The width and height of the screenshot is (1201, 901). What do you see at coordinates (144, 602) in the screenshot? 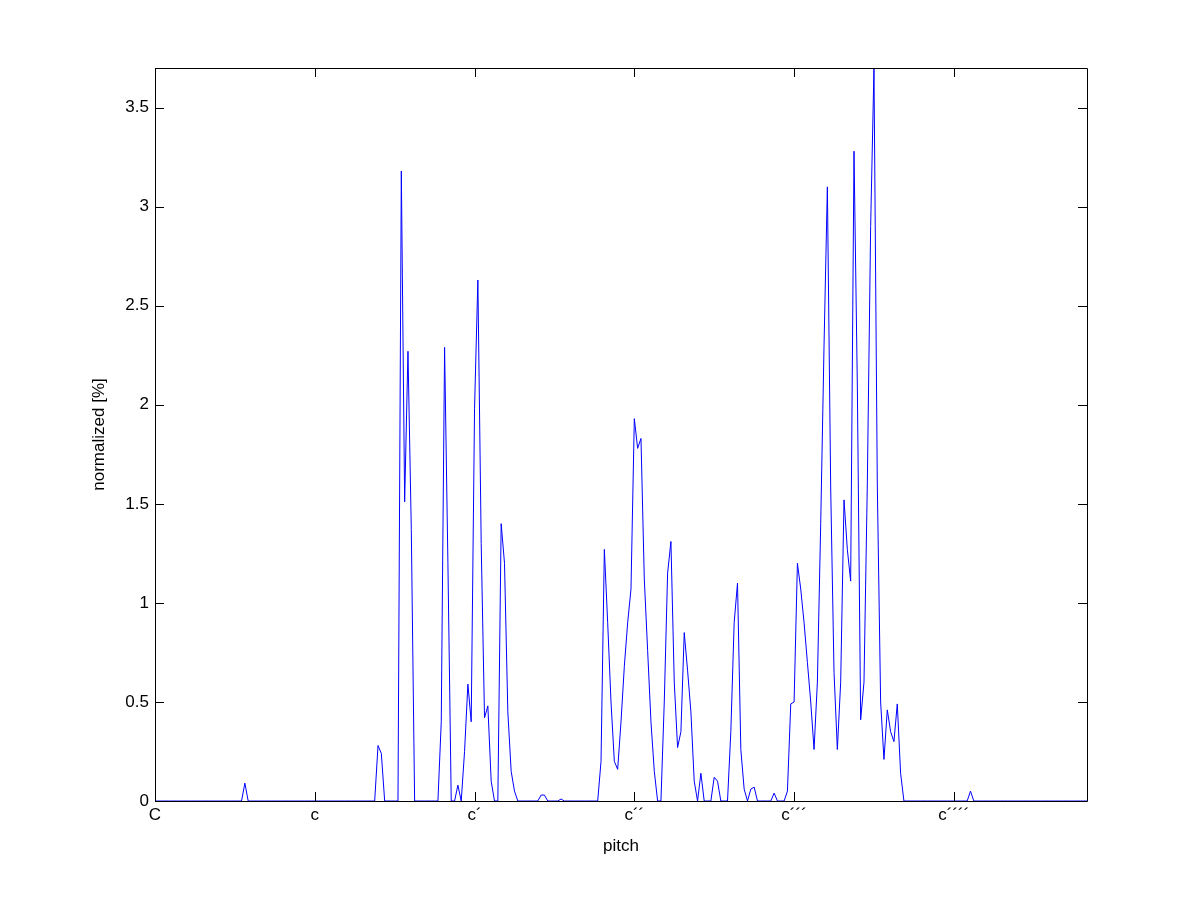
I see `y-tick-label: 1` at bounding box center [144, 602].